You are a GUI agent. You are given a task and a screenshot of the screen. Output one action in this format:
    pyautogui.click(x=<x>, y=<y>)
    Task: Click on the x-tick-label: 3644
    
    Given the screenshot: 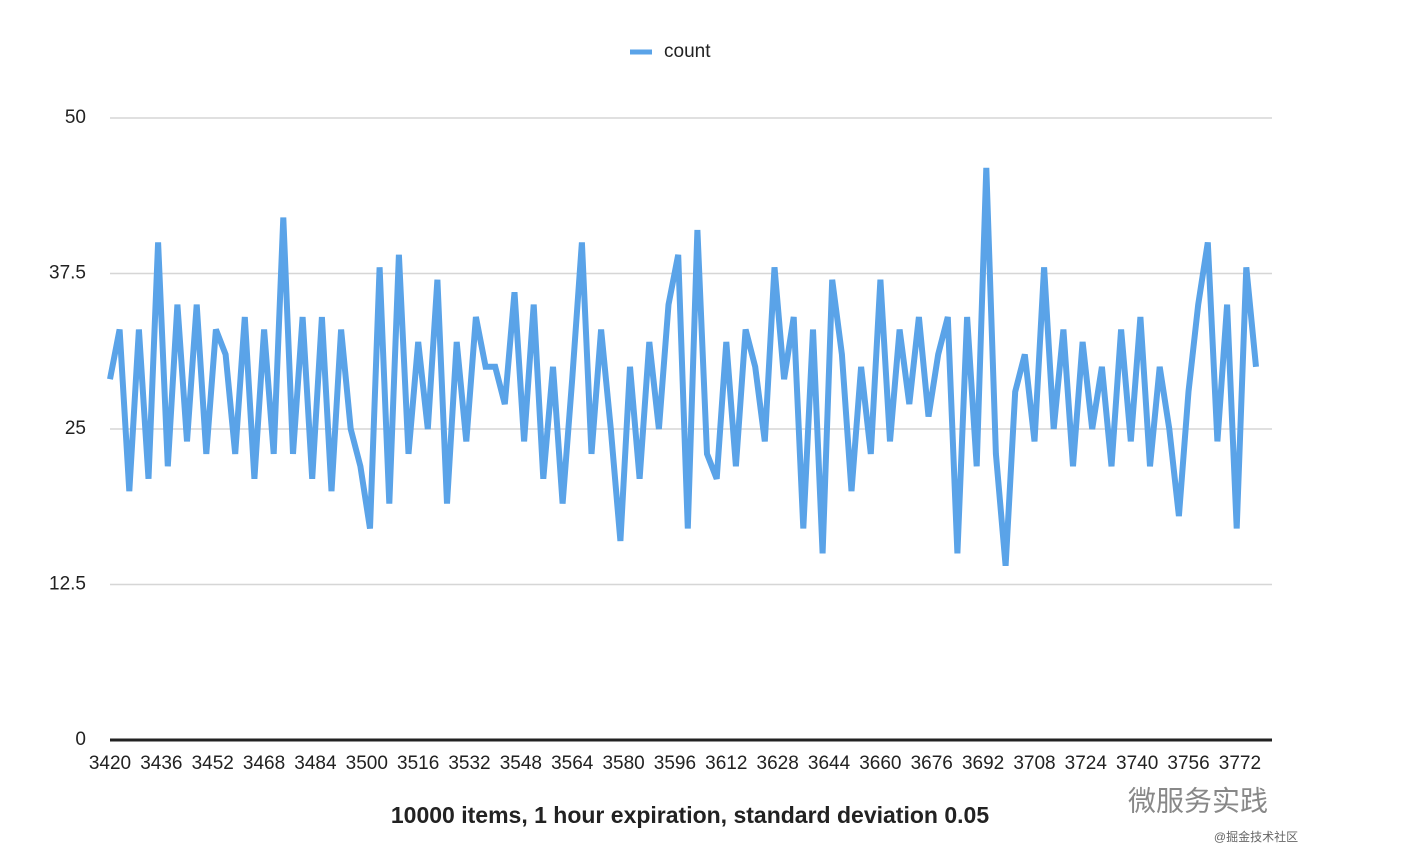 What is the action you would take?
    pyautogui.click(x=829, y=763)
    